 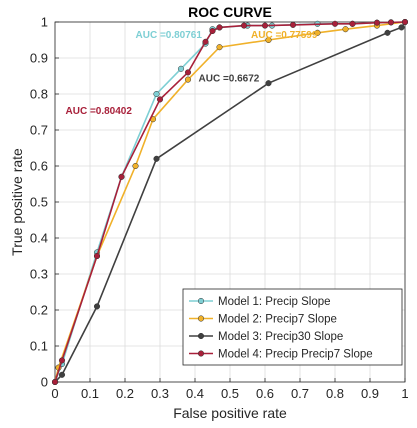 What do you see at coordinates (90, 393) in the screenshot?
I see `x-tick-label: 0.1` at bounding box center [90, 393].